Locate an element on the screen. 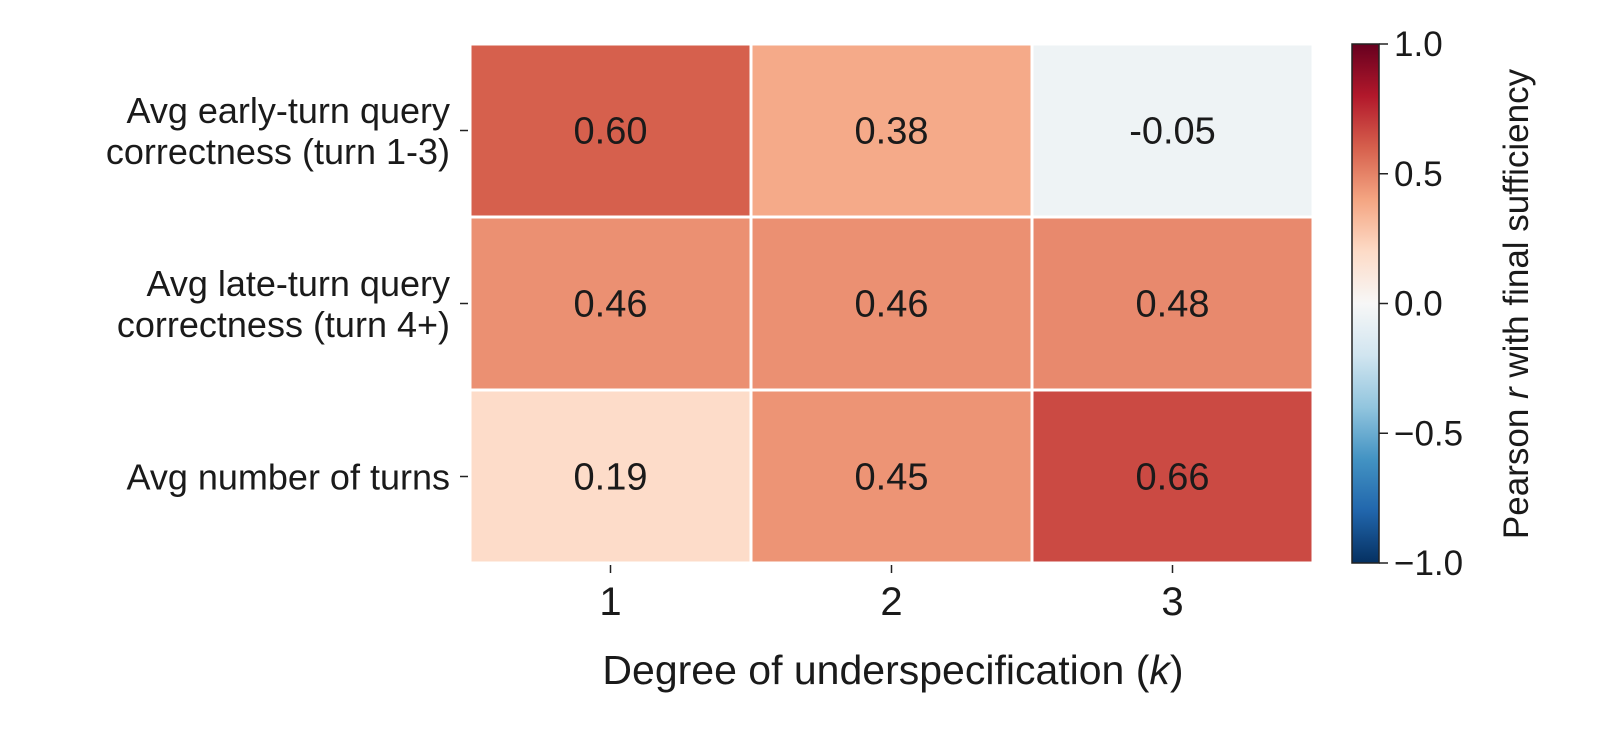 Image resolution: width=1600 pixels, height=741 pixels. x-tick-label: 1 is located at coordinates (610, 602).